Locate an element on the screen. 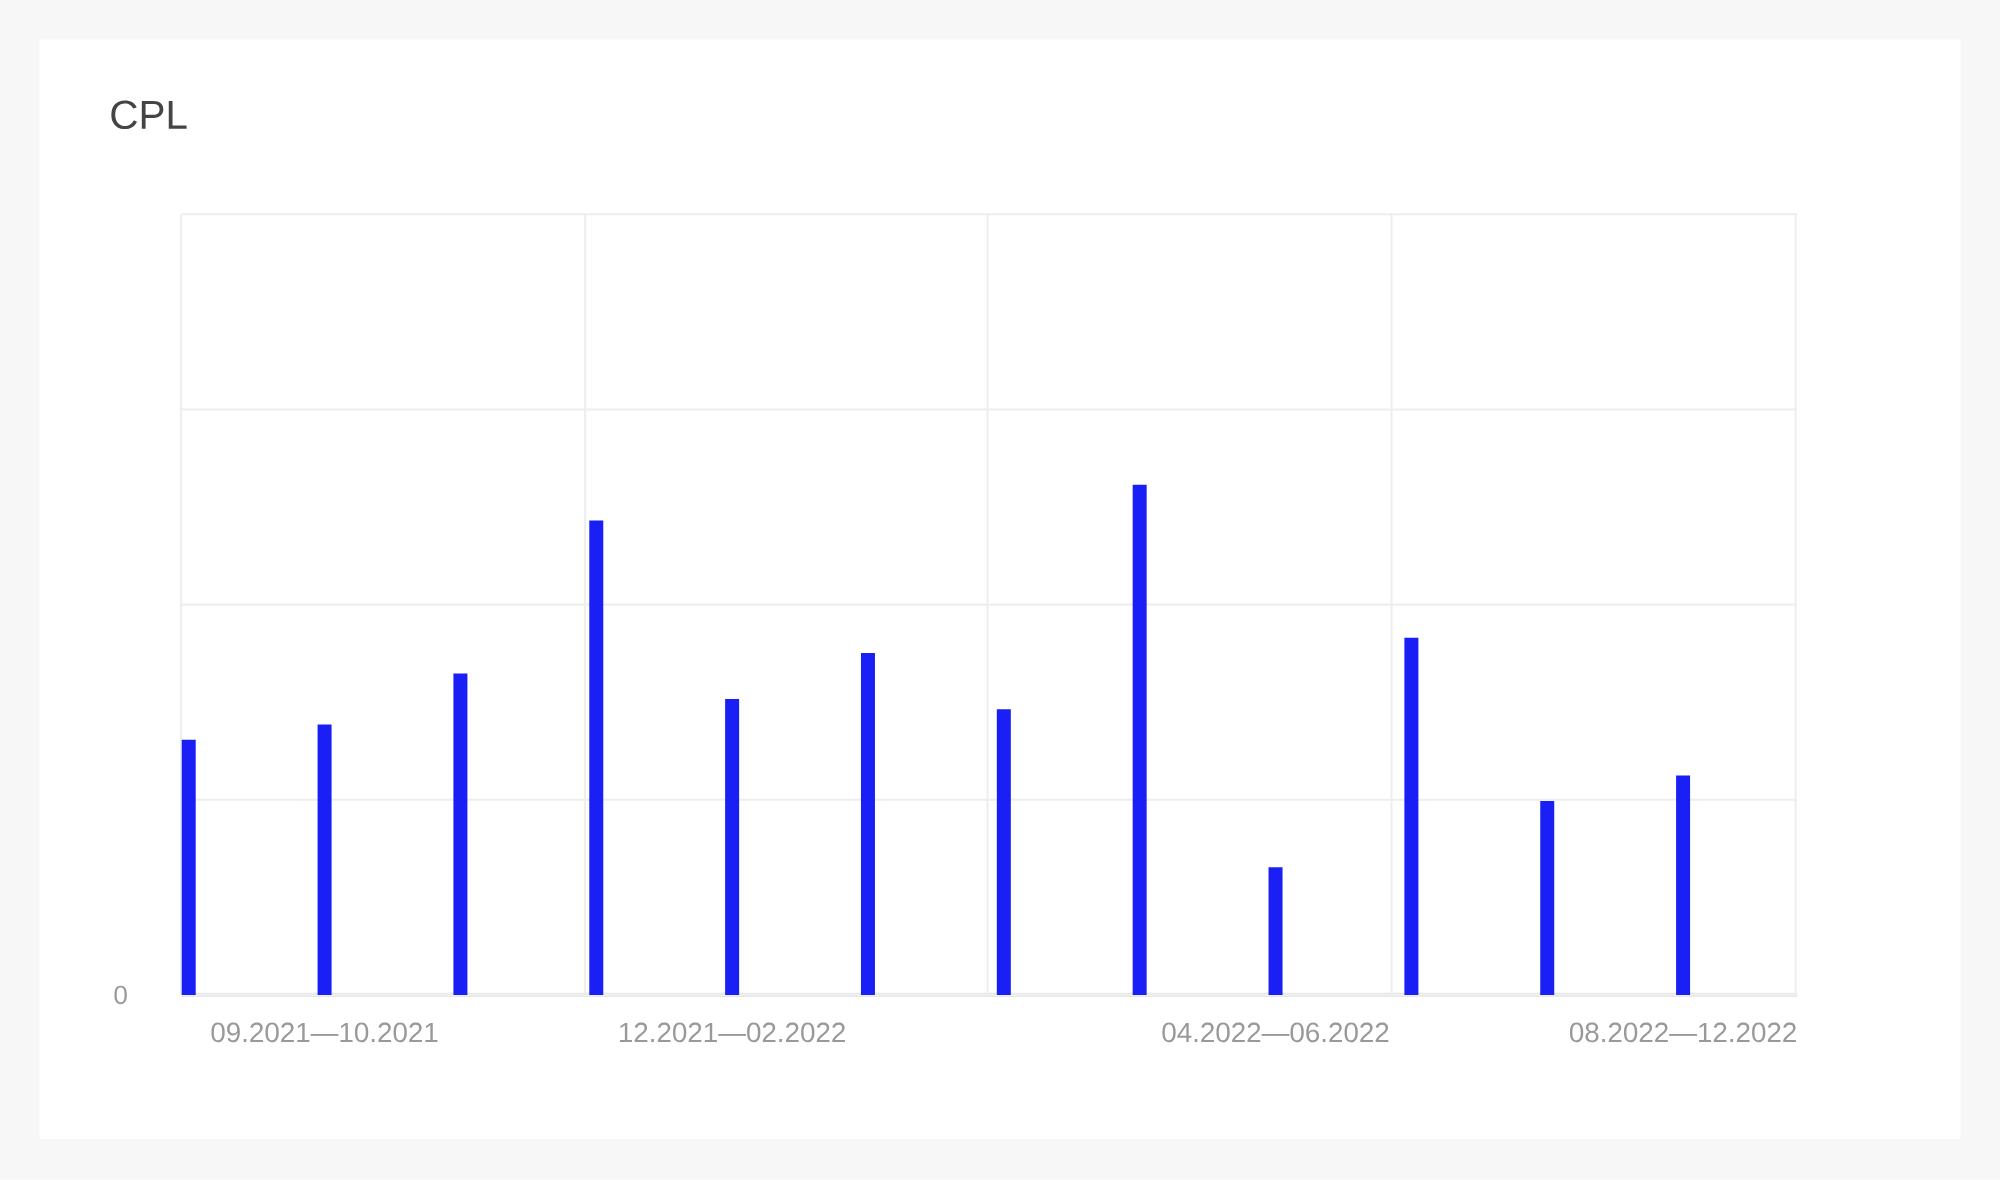 The image size is (2000, 1180). text: 0 is located at coordinates (120, 995).